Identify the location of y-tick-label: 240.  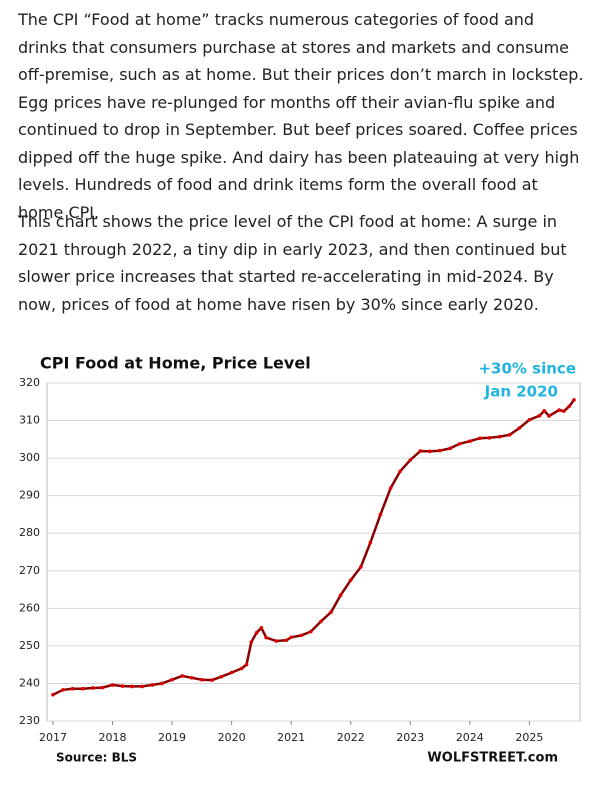
(29, 682).